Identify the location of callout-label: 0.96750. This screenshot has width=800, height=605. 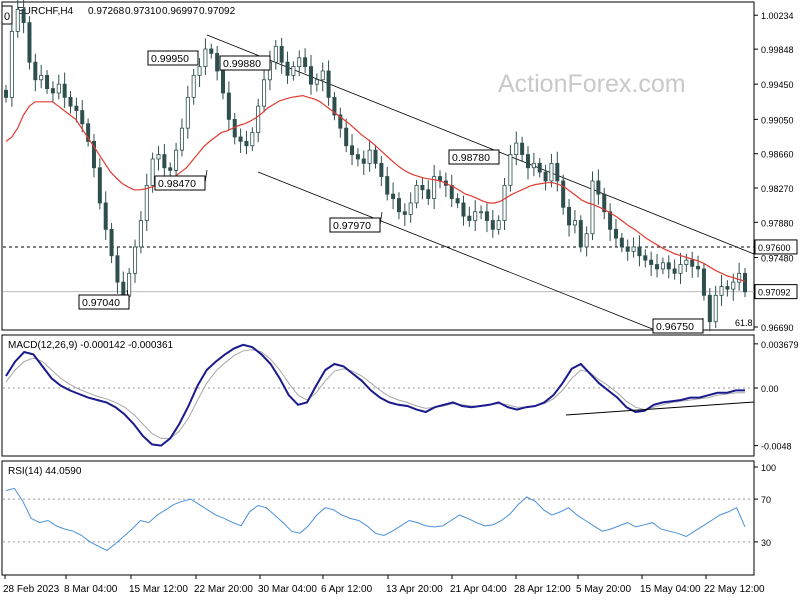
(675, 327).